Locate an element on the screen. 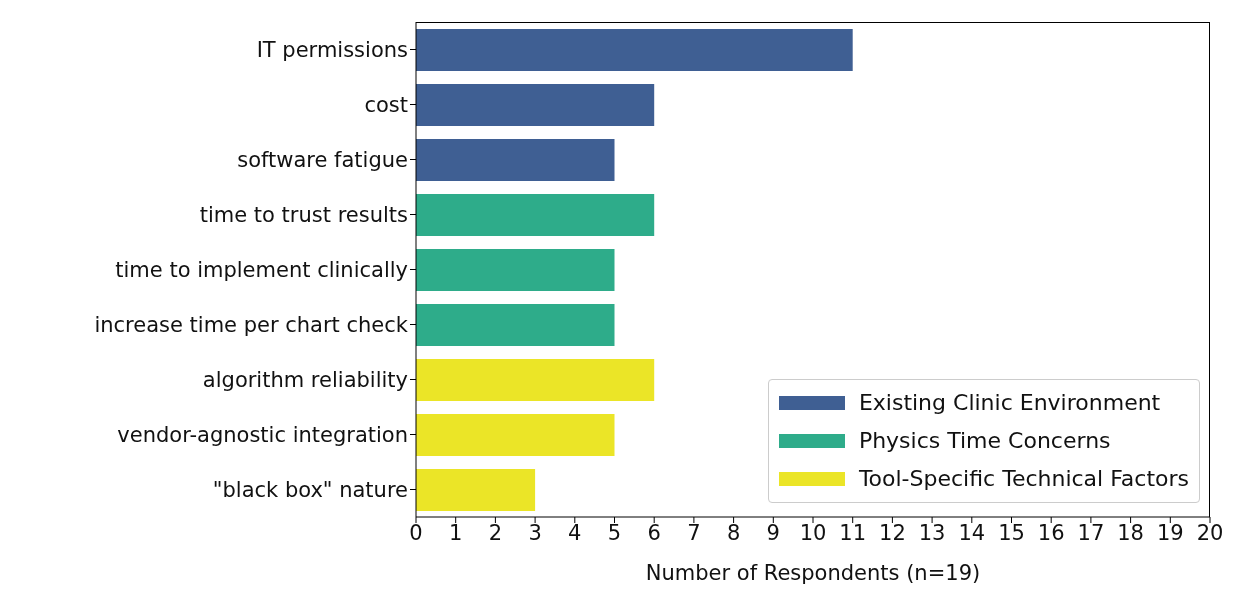 The width and height of the screenshot is (1233, 596). x-tick-label: 4 is located at coordinates (575, 532).